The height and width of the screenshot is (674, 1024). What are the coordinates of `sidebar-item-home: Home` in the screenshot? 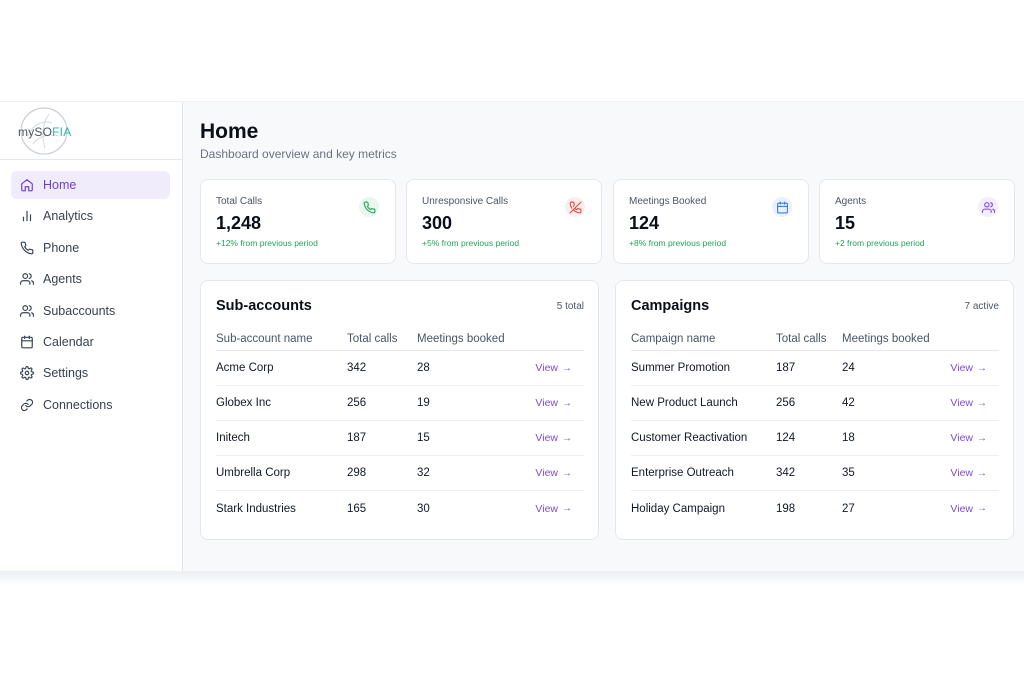 It's located at (90, 185).